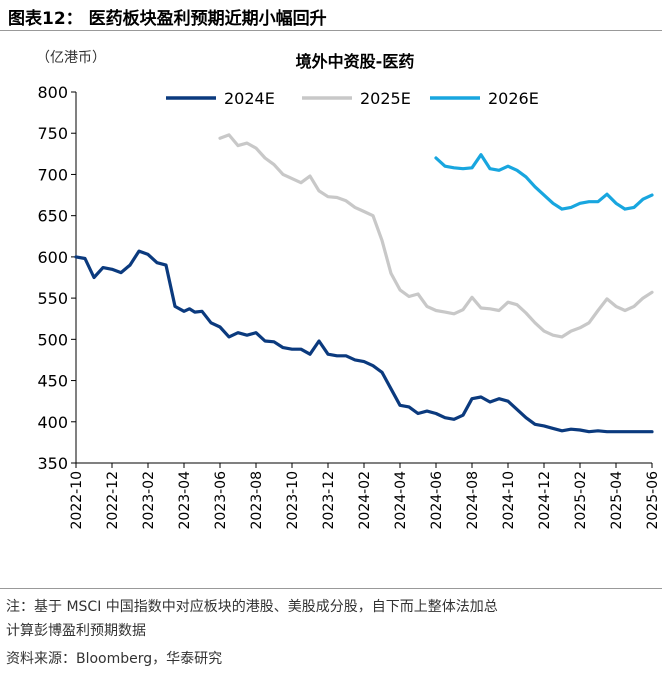  What do you see at coordinates (221, 500) in the screenshot?
I see `x-tick-label: 2023-06` at bounding box center [221, 500].